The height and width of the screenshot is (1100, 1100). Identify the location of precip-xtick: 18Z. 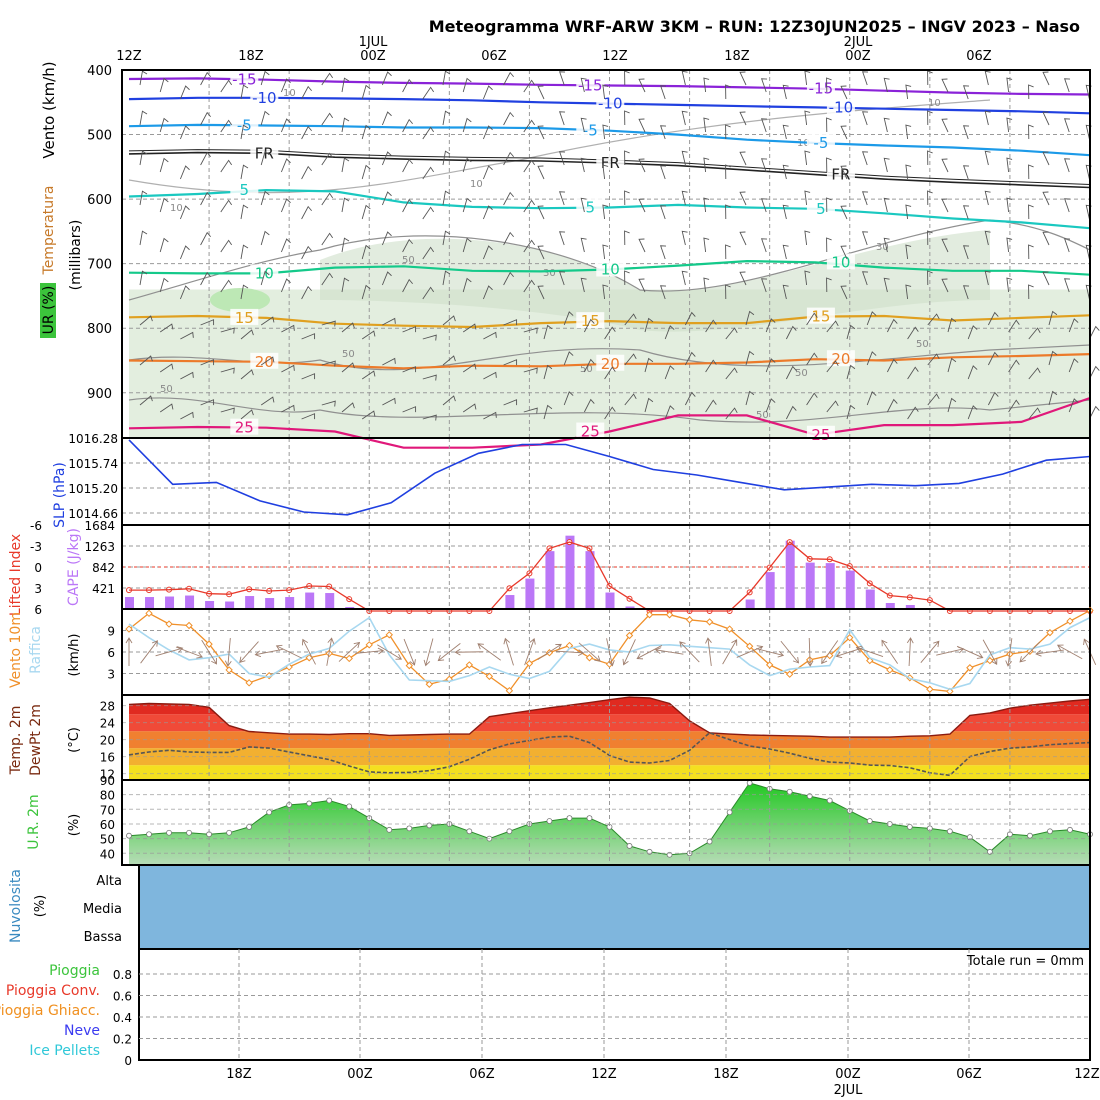
(726, 1074).